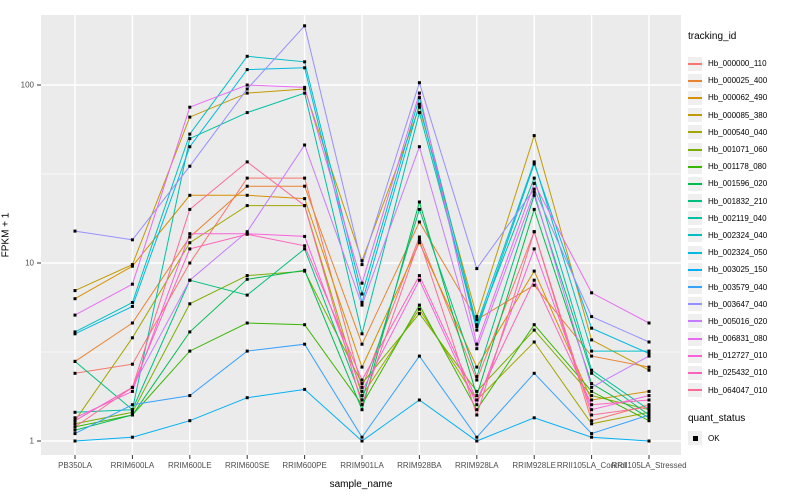 This screenshot has width=800, height=500. I want to click on legend-title-quant-status: quant_status, so click(717, 418).